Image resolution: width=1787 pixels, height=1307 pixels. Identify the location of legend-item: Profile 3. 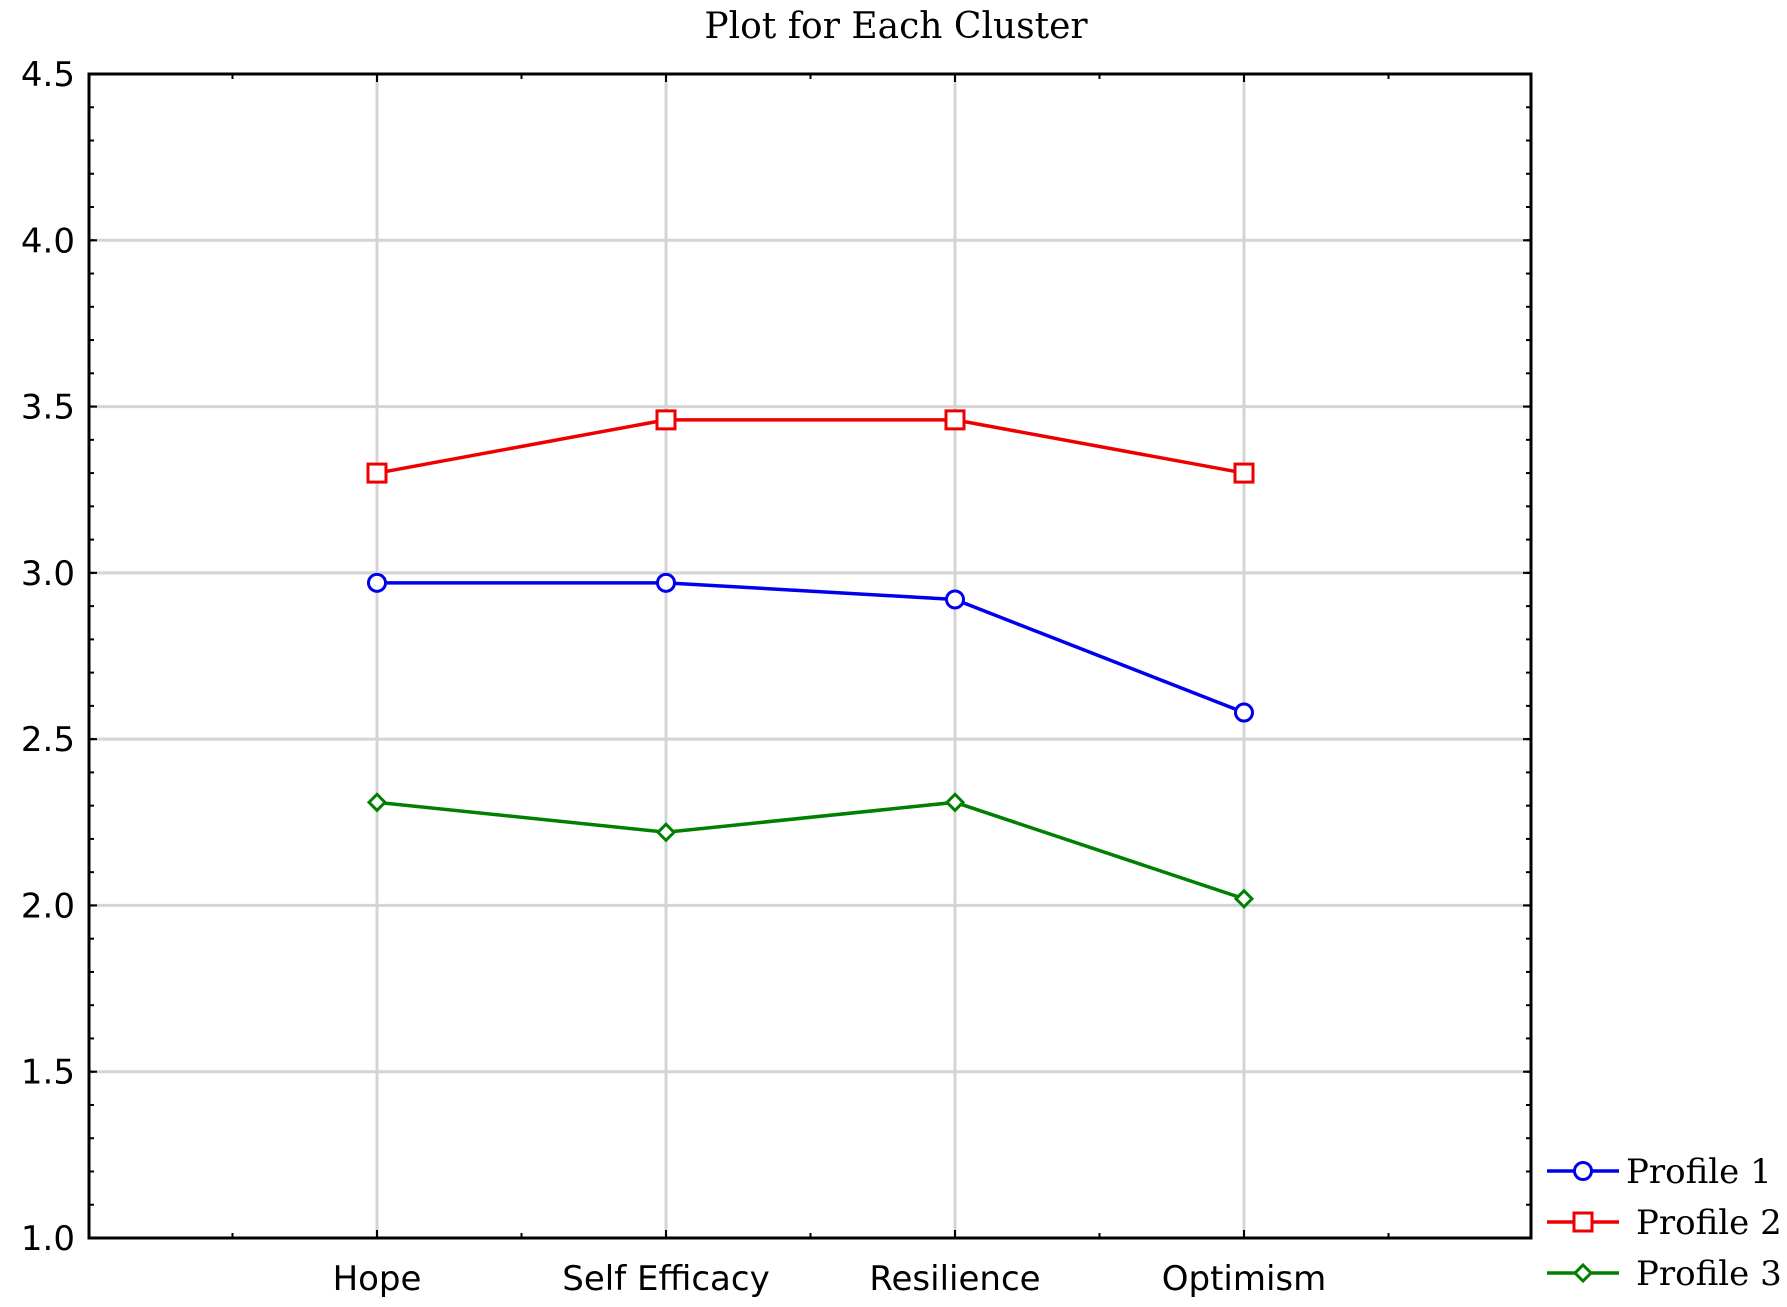
(1664, 1274).